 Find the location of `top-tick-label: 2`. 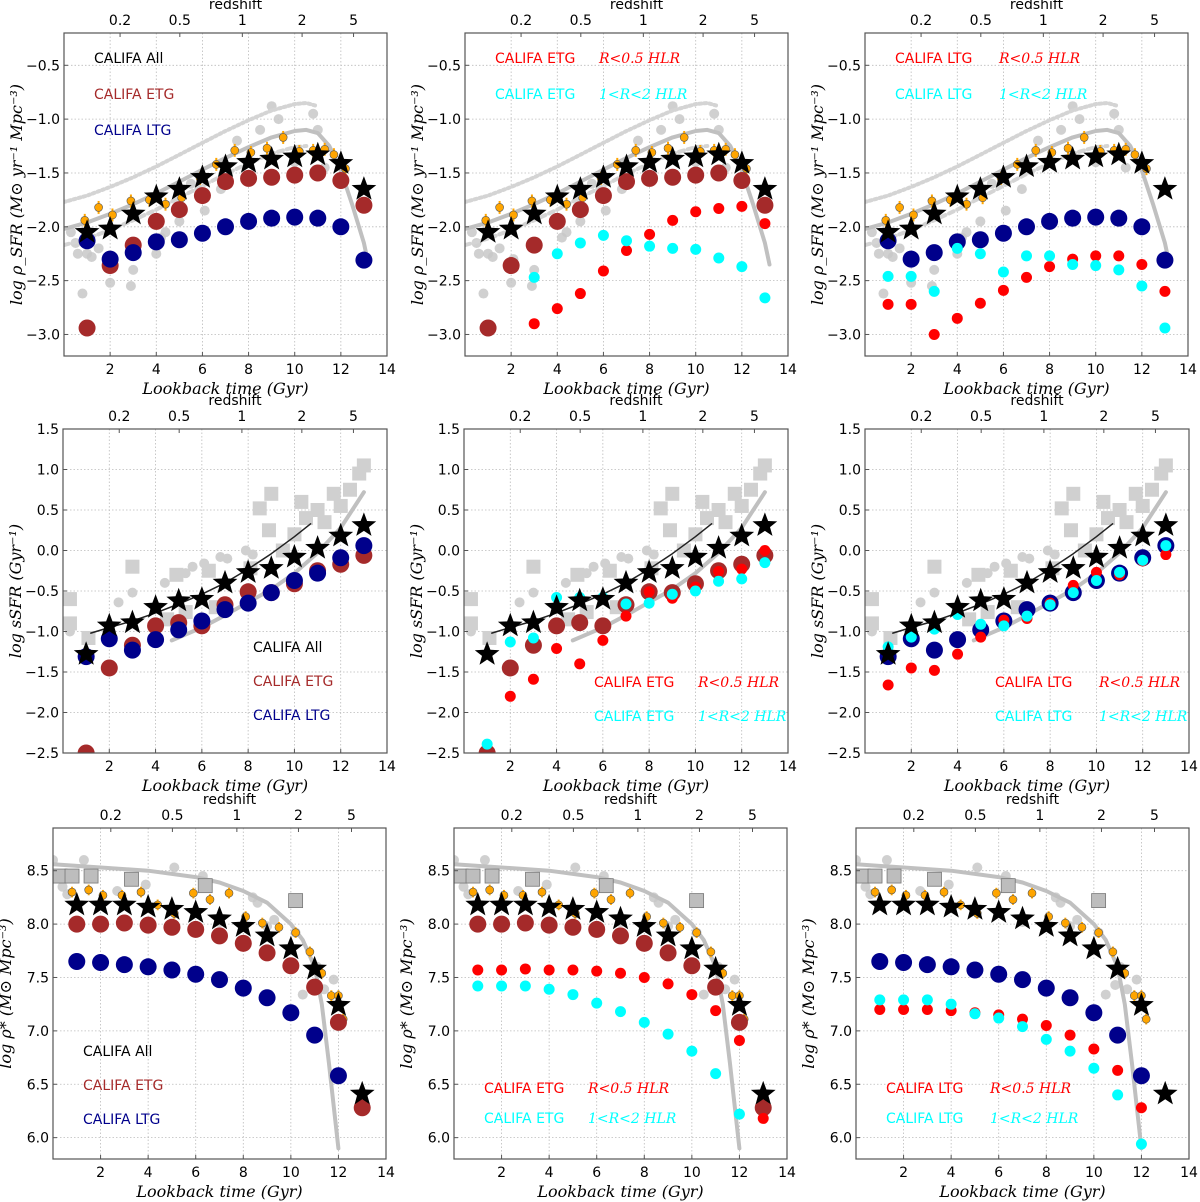

top-tick-label: 2 is located at coordinates (302, 21).